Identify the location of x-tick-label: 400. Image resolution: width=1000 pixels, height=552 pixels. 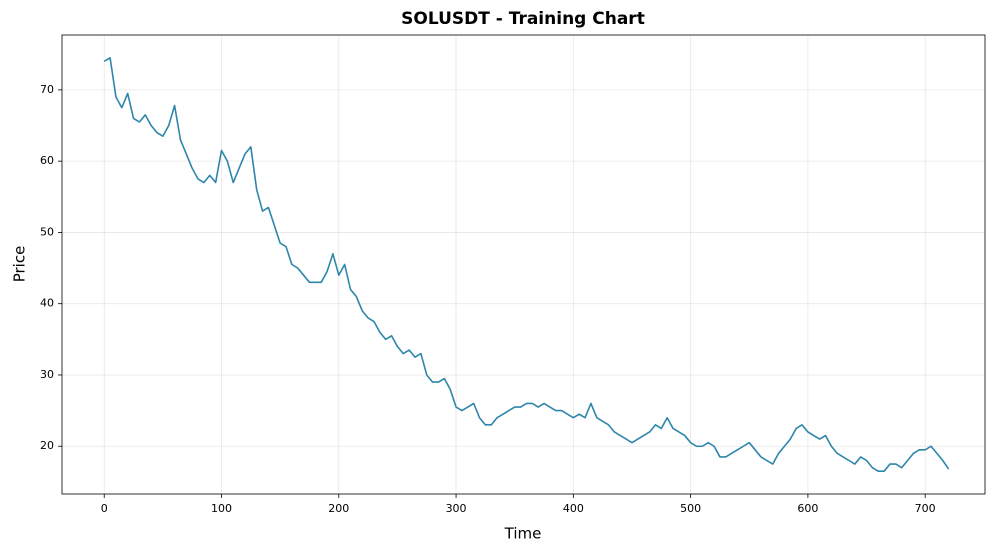
(573, 508).